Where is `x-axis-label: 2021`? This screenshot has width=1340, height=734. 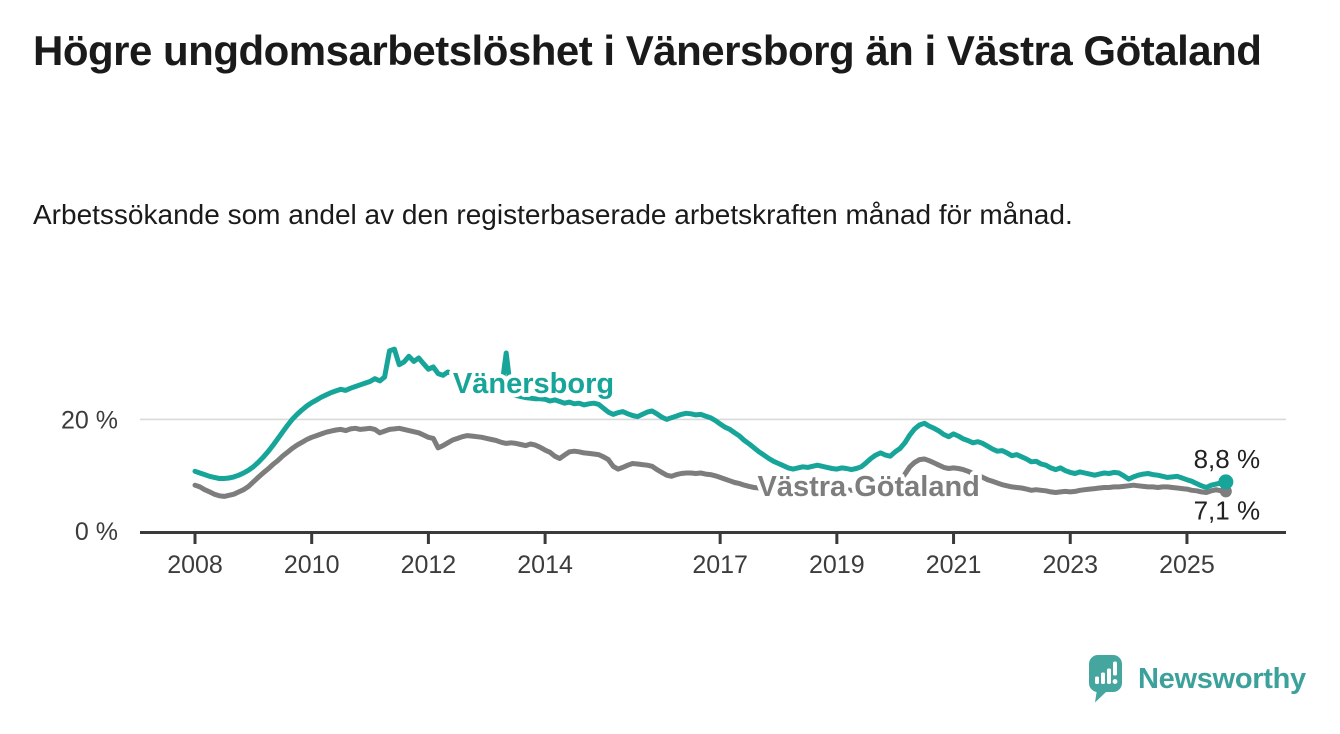 x-axis-label: 2021 is located at coordinates (954, 565).